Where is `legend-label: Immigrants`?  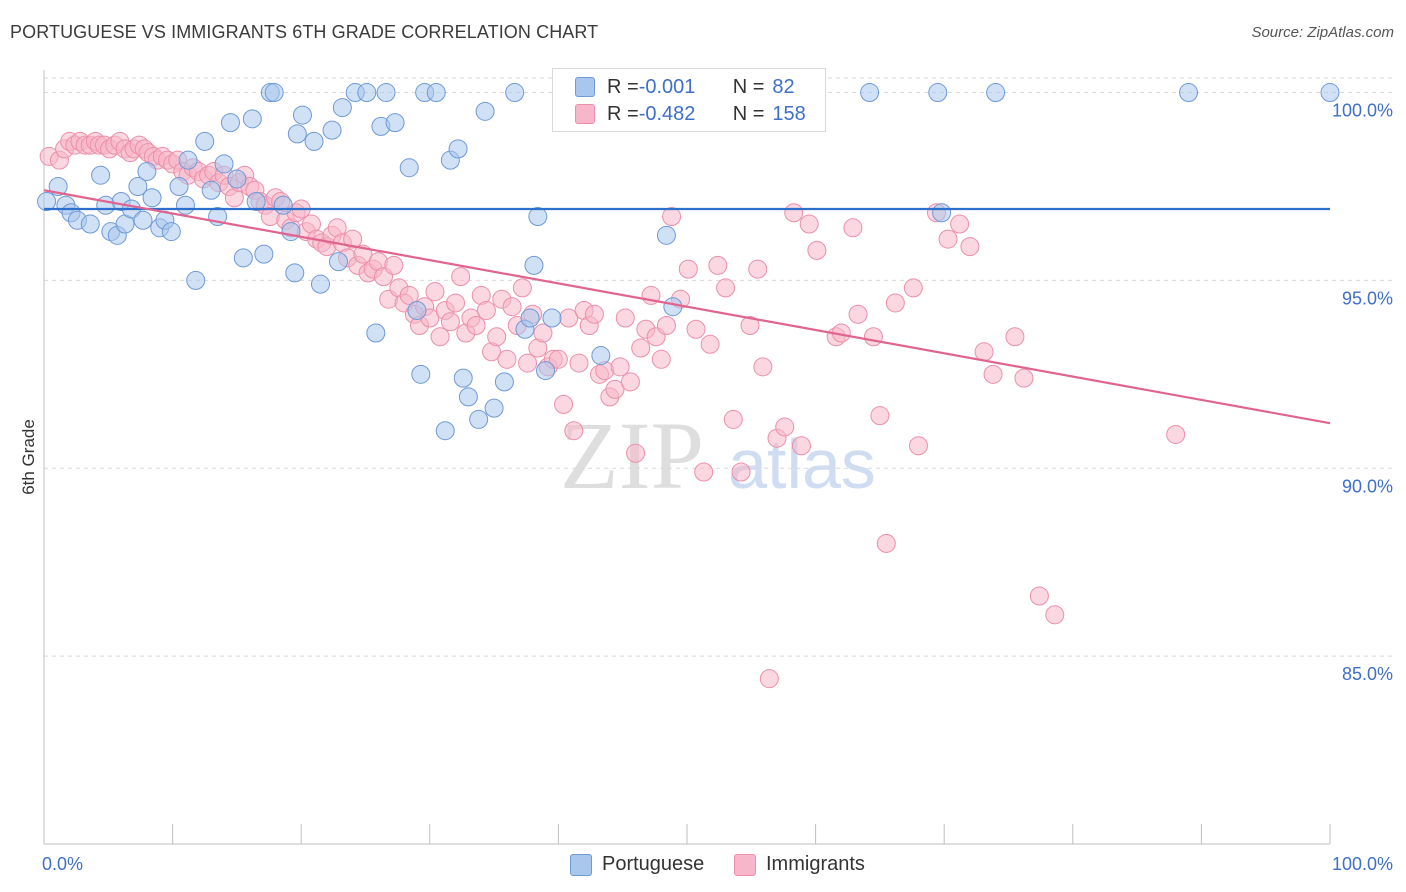 legend-label: Immigrants is located at coordinates (815, 864).